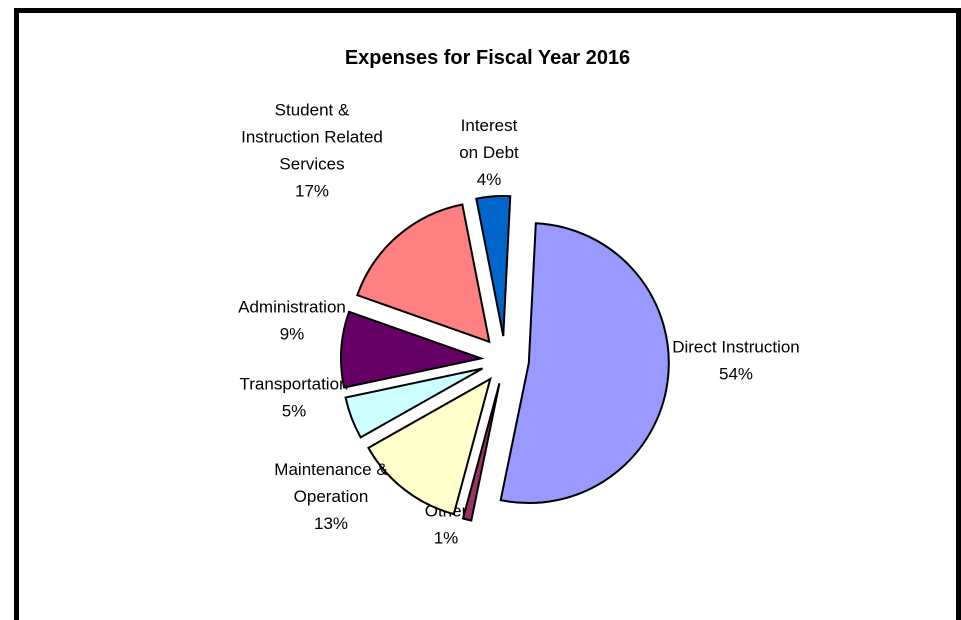  What do you see at coordinates (292, 334) in the screenshot?
I see `slice-percent-label: 9%` at bounding box center [292, 334].